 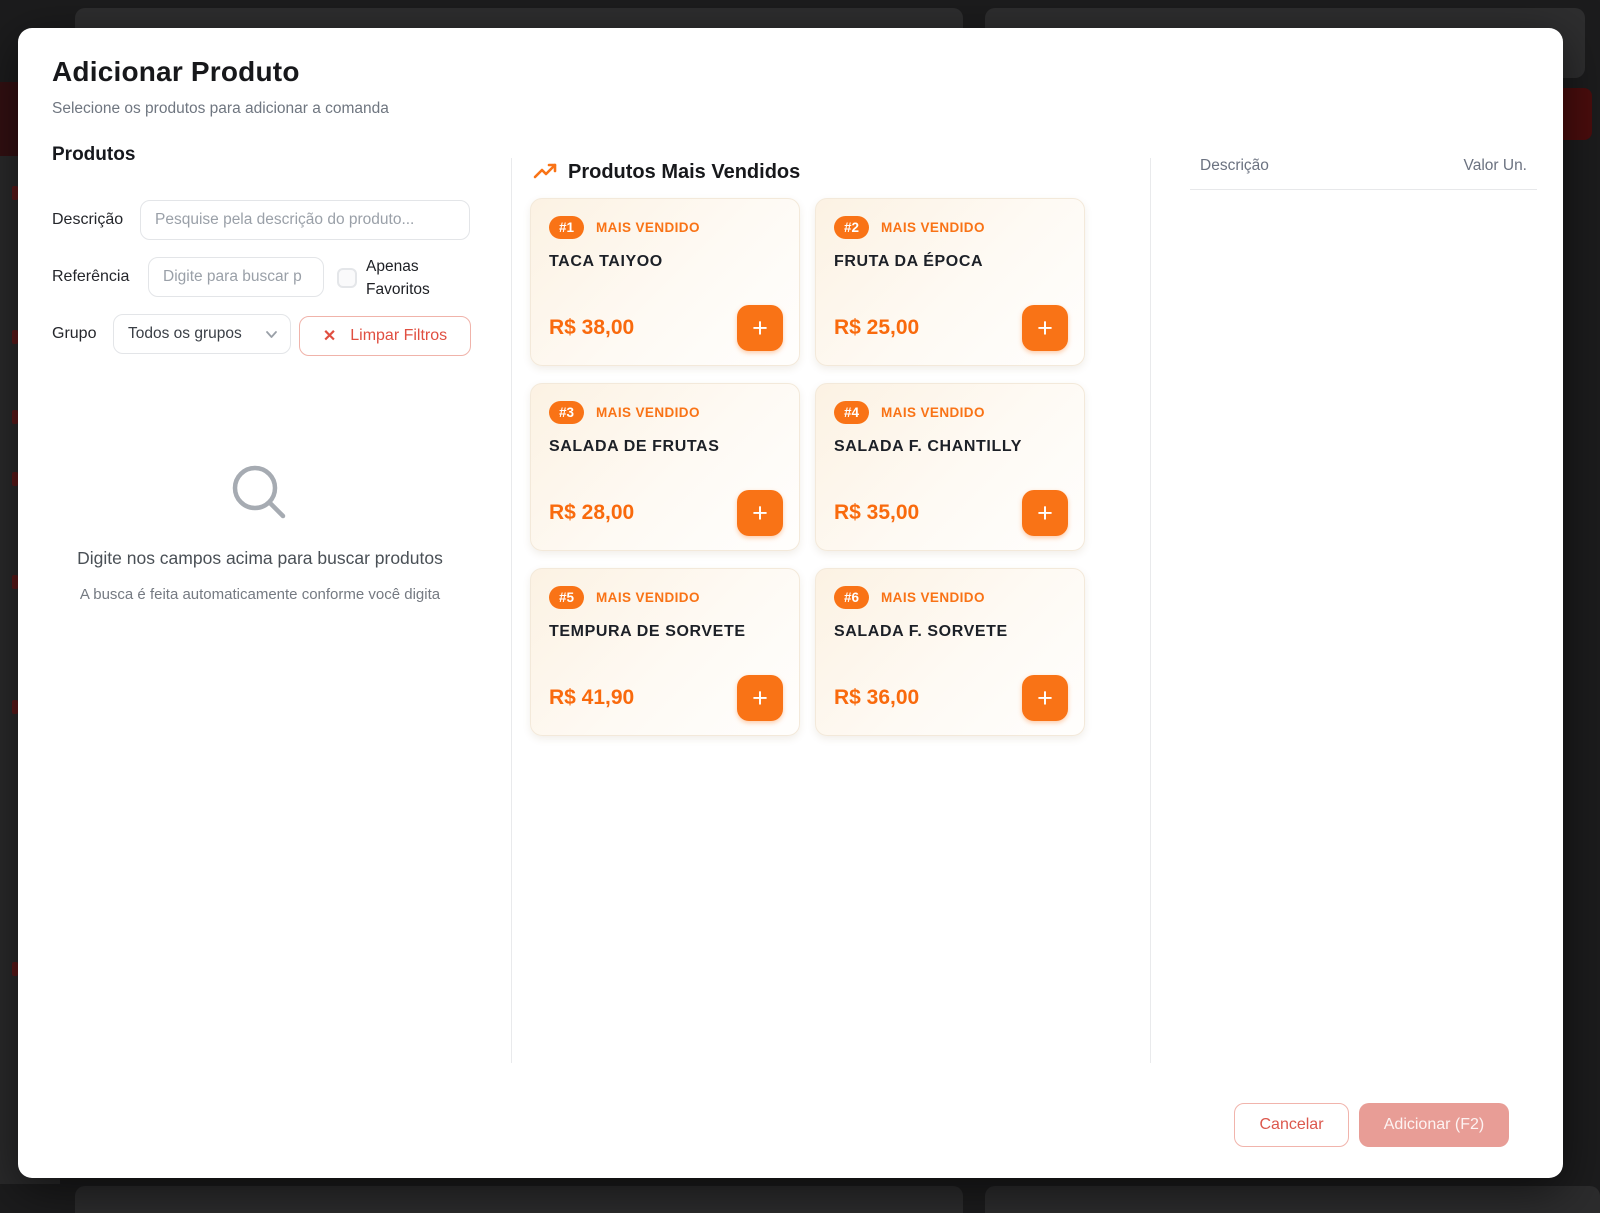 I want to click on rank-badge: #5, so click(x=567, y=597).